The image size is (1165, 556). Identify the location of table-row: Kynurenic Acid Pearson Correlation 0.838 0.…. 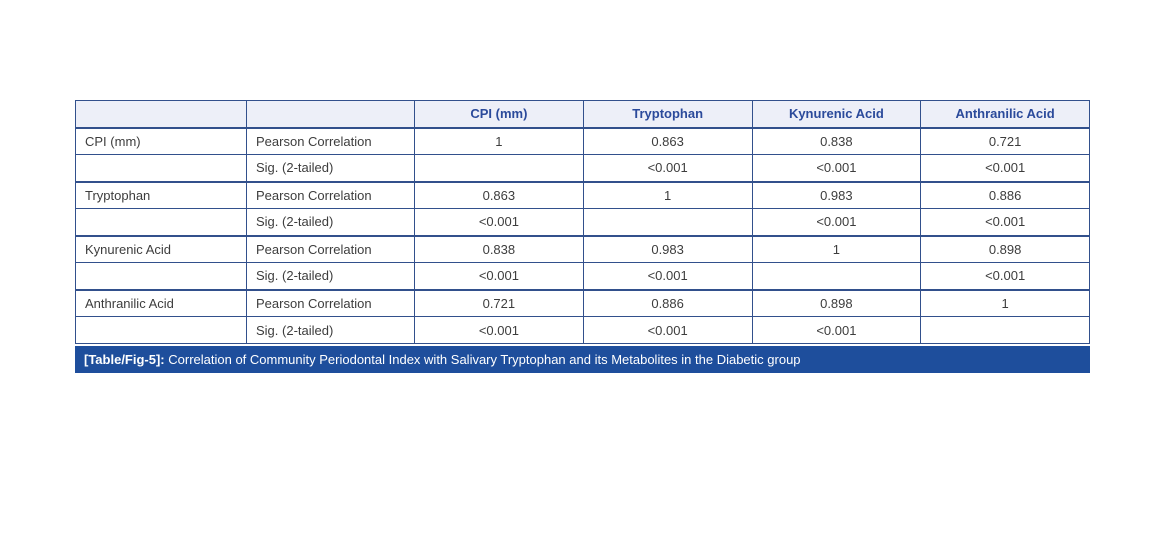
(582, 248).